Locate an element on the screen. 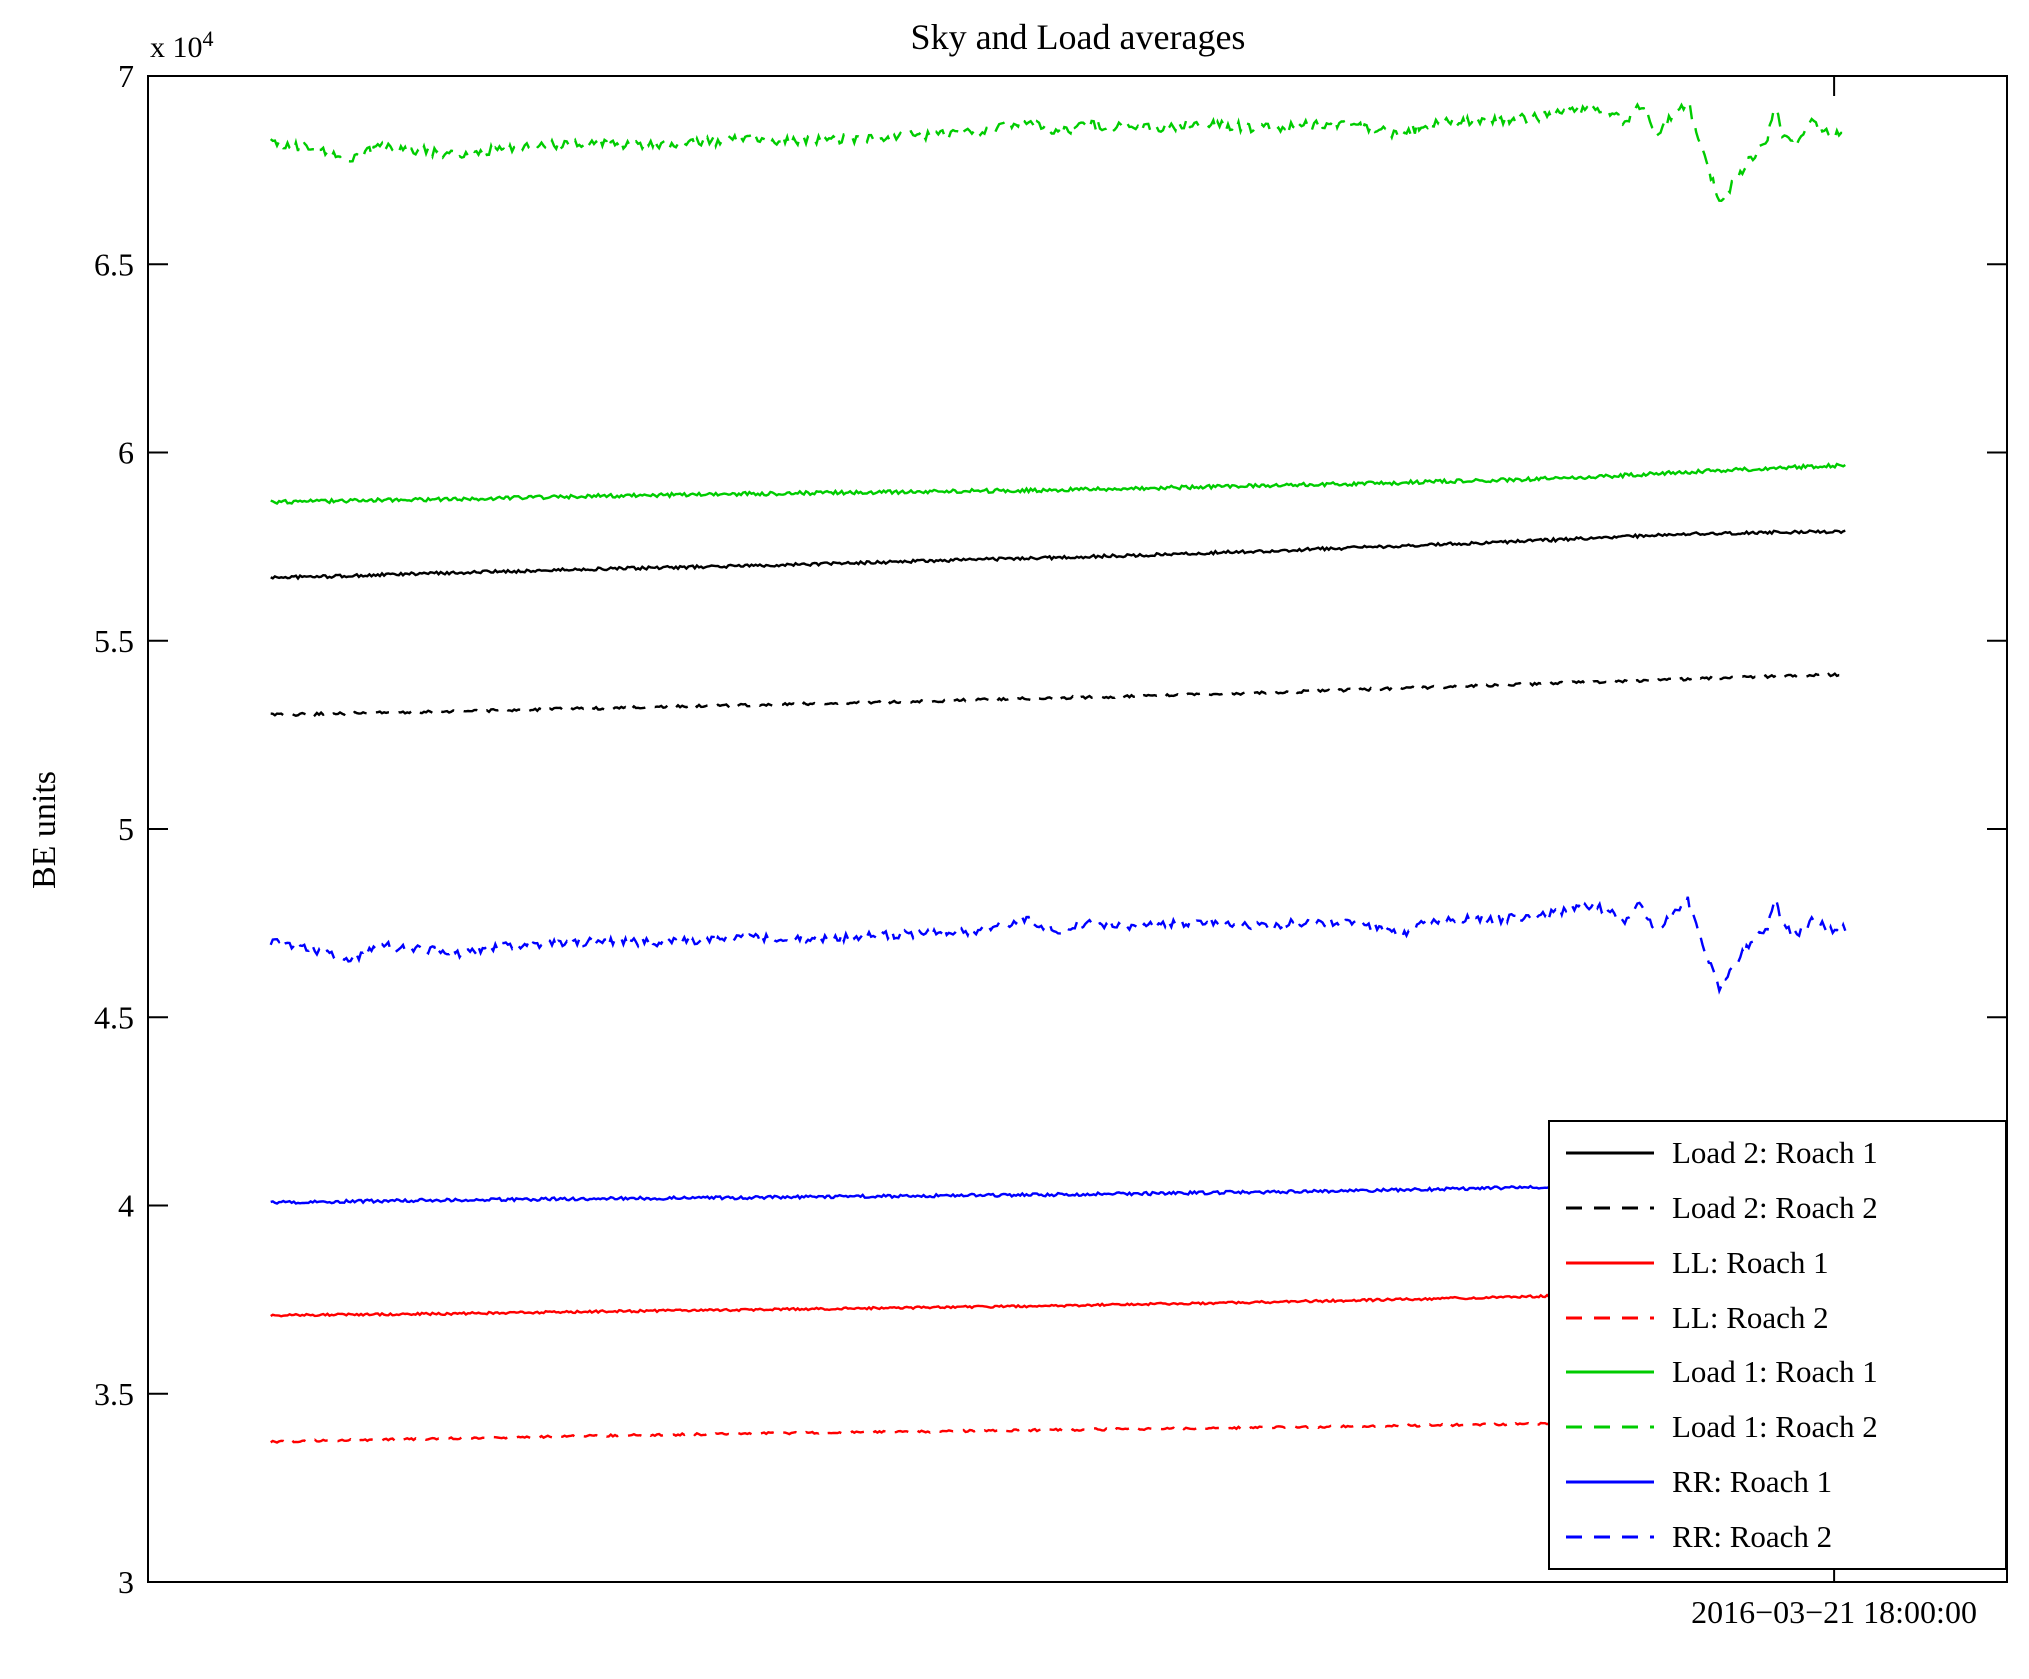  chart-title: Sky and Load averages is located at coordinates (1078, 37).